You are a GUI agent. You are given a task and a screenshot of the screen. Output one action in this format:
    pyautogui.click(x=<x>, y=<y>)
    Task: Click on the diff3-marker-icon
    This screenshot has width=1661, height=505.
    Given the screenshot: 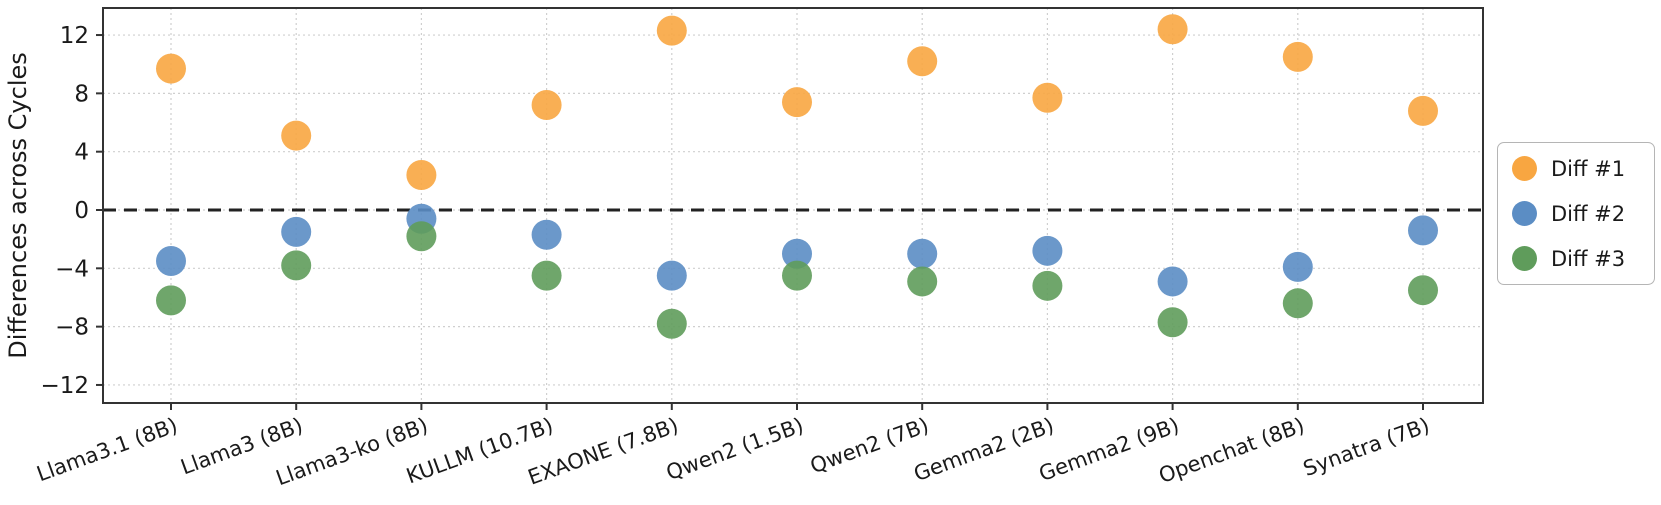 What is the action you would take?
    pyautogui.click(x=1524, y=258)
    